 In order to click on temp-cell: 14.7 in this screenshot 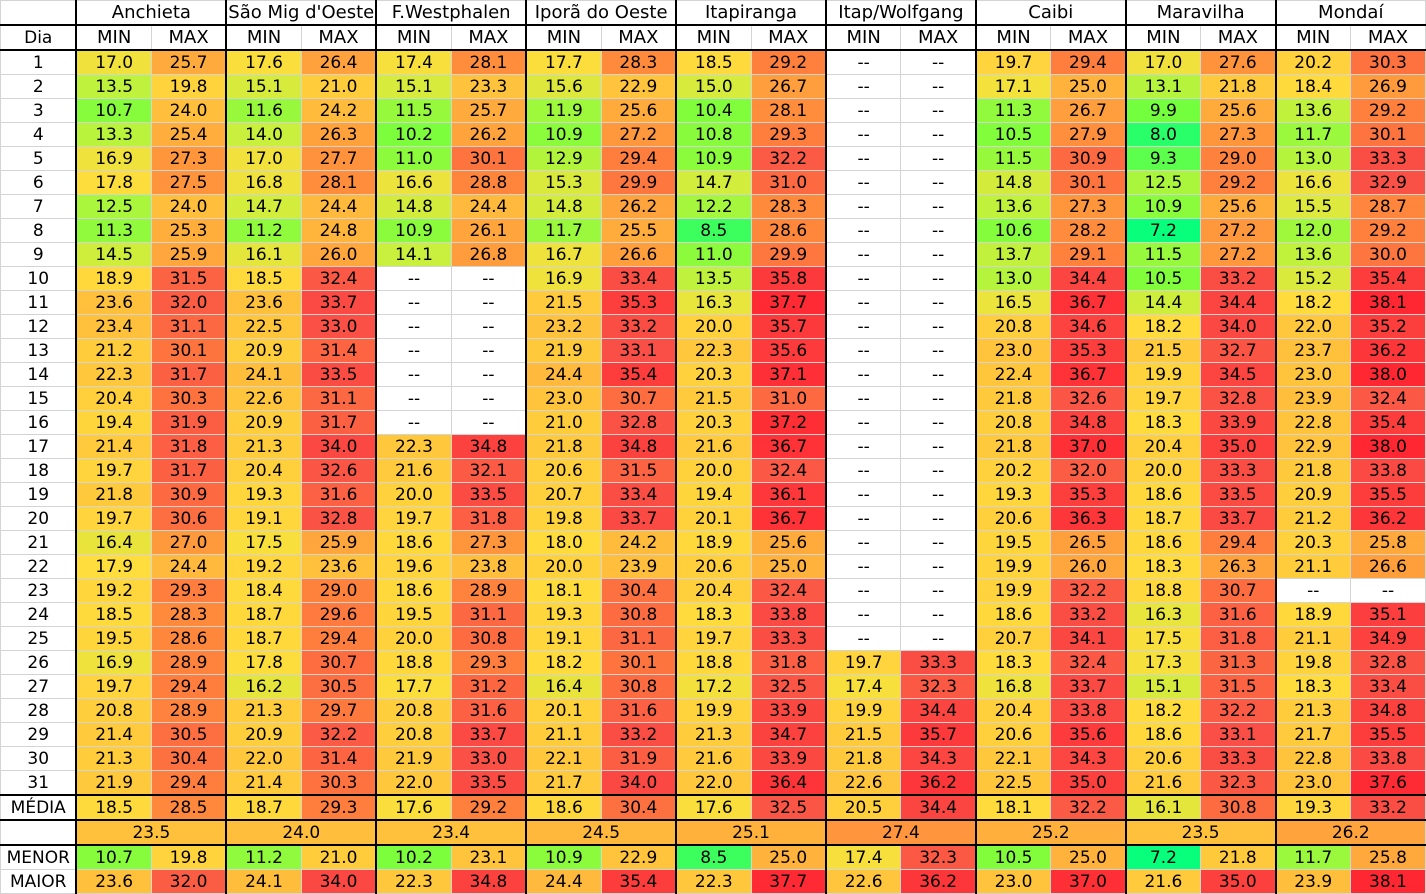, I will do `click(263, 206)`.